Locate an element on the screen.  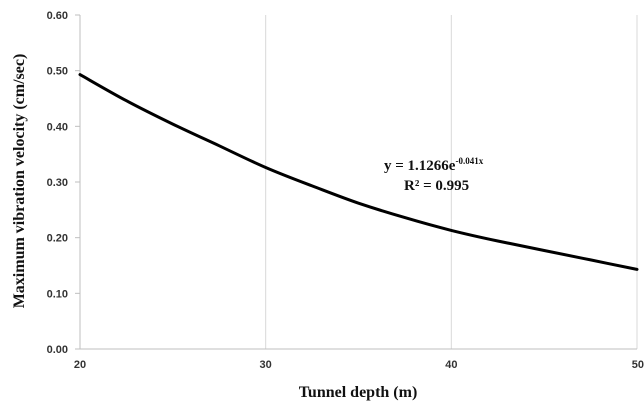
y-tick-label: 0.60 is located at coordinates (57, 16).